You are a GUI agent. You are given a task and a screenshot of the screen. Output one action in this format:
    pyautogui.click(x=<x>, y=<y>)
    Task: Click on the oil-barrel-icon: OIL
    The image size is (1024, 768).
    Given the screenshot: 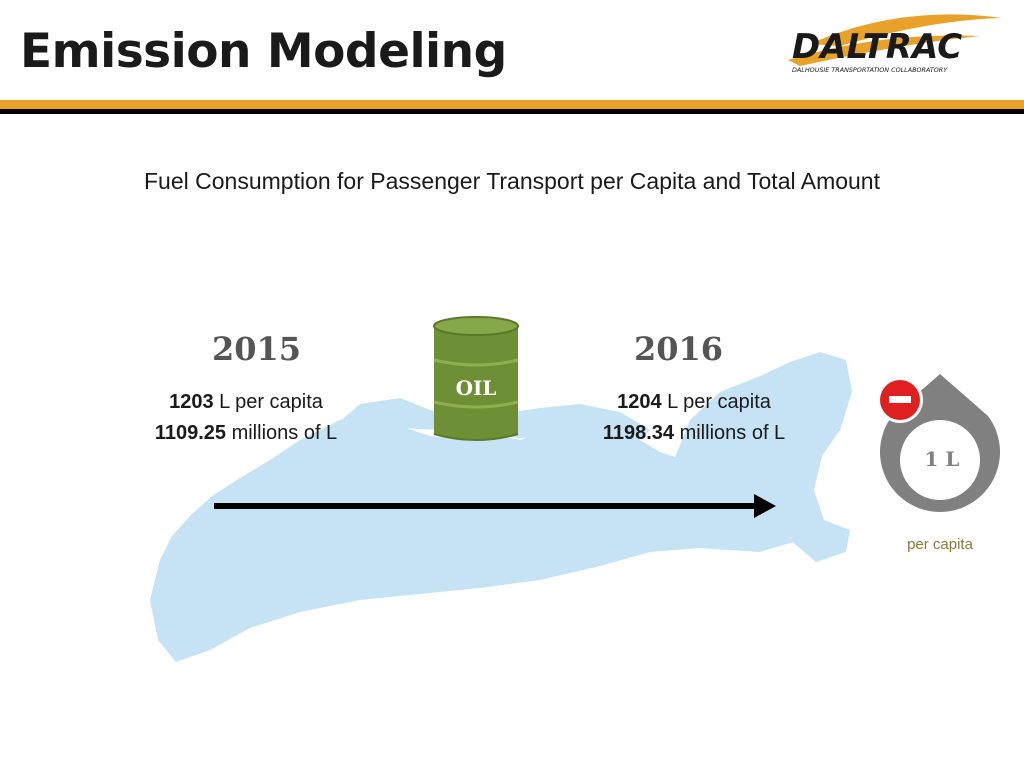 What is the action you would take?
    pyautogui.click(x=476, y=378)
    